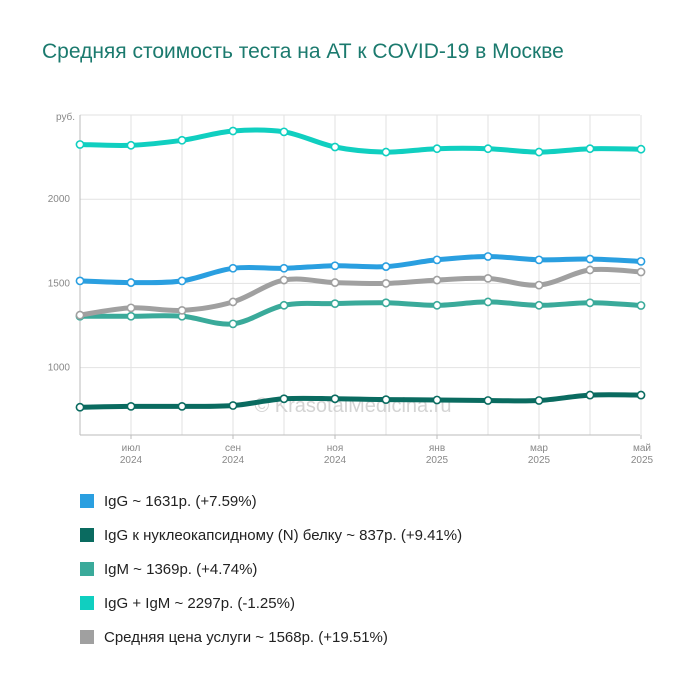 The width and height of the screenshot is (700, 680). I want to click on legend-item-igm: IgM ~ 1369р. (+4.74%), so click(380, 569).